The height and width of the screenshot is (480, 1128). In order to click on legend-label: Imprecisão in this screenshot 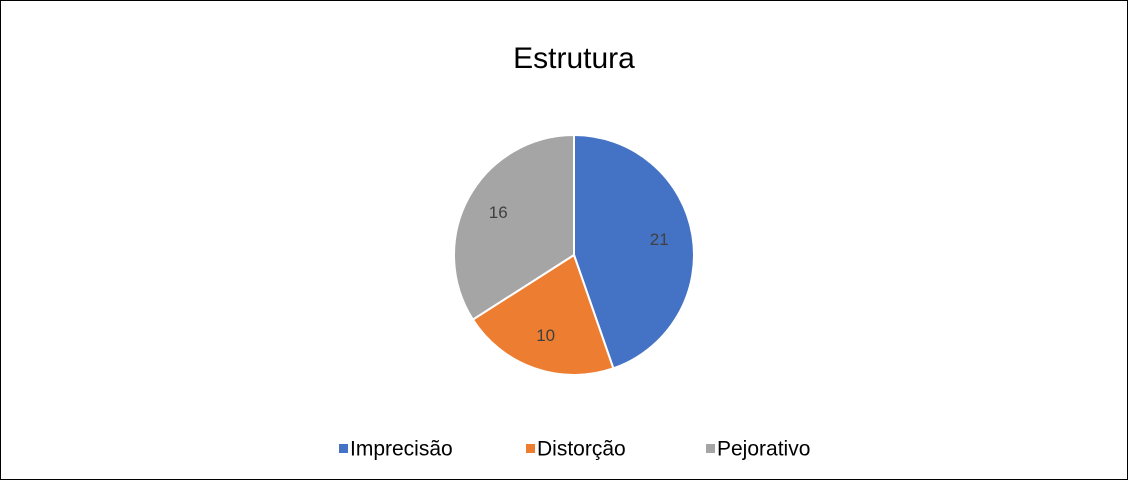, I will do `click(401, 449)`.